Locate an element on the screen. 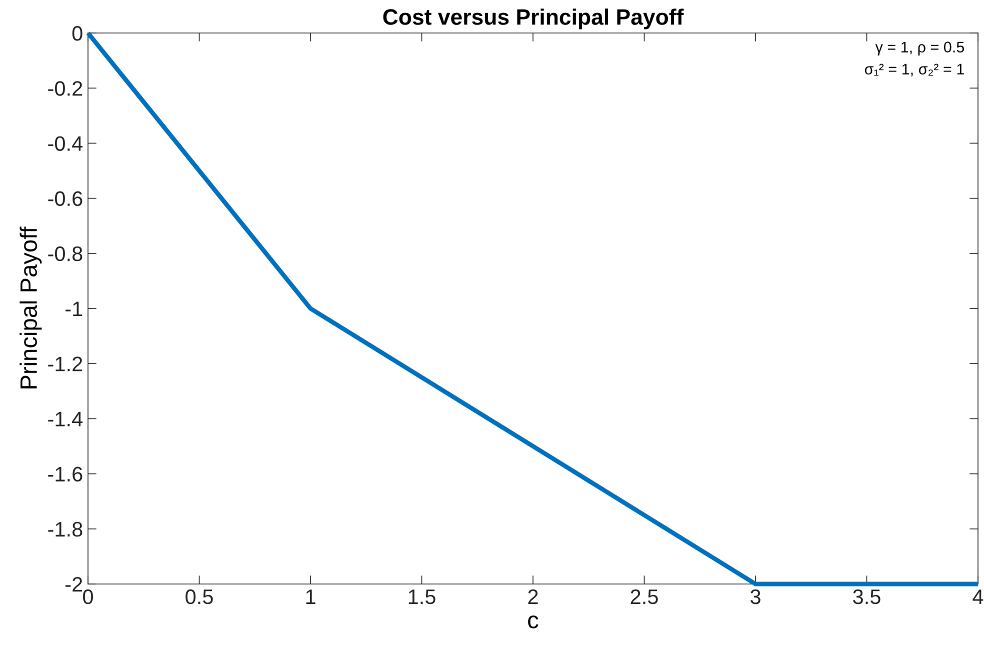  y-tick-label: -1.6 is located at coordinates (65, 474).